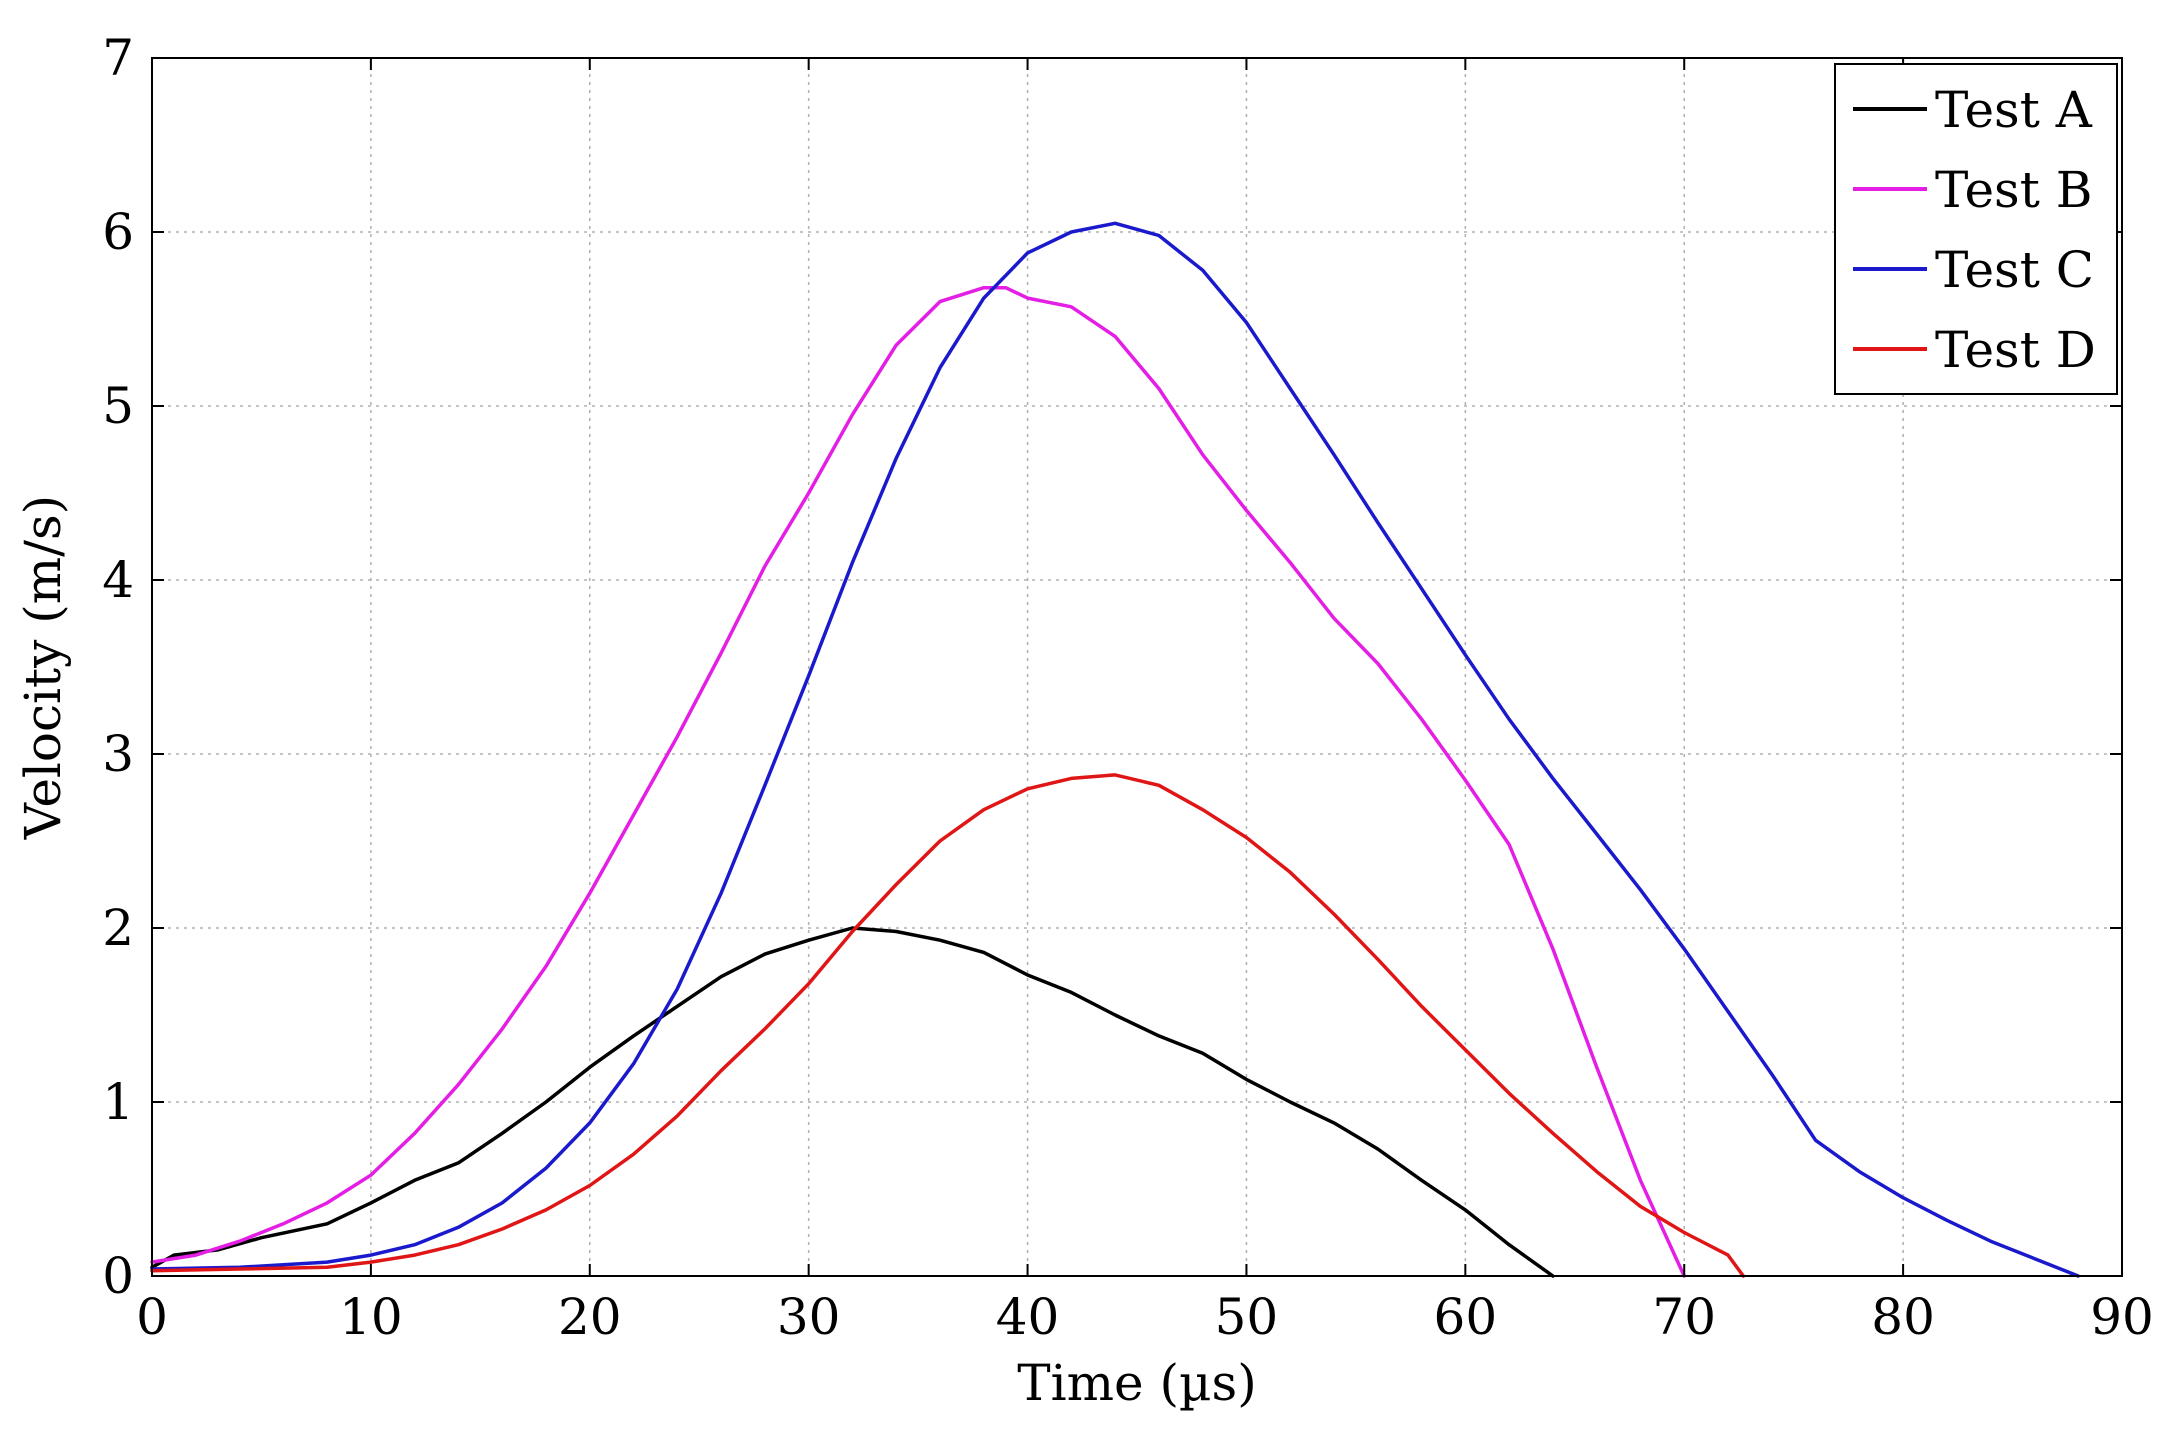  I want to click on legend: Test A Test B Test C Test D, so click(1976, 229).